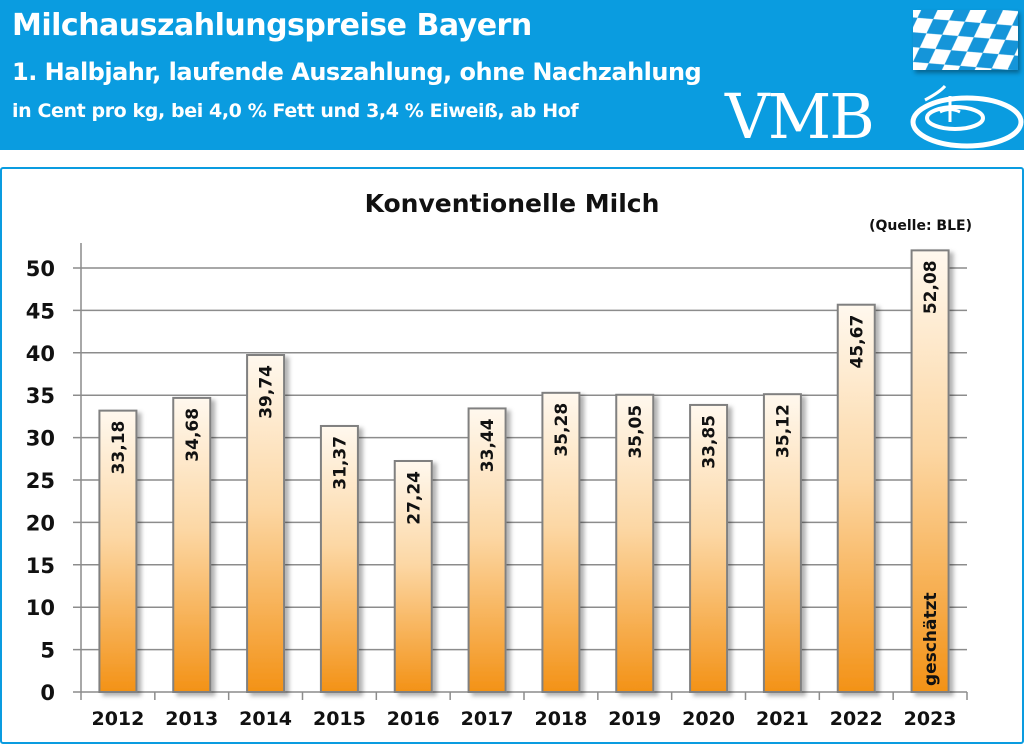  What do you see at coordinates (47, 651) in the screenshot?
I see `y-tick-label: 5` at bounding box center [47, 651].